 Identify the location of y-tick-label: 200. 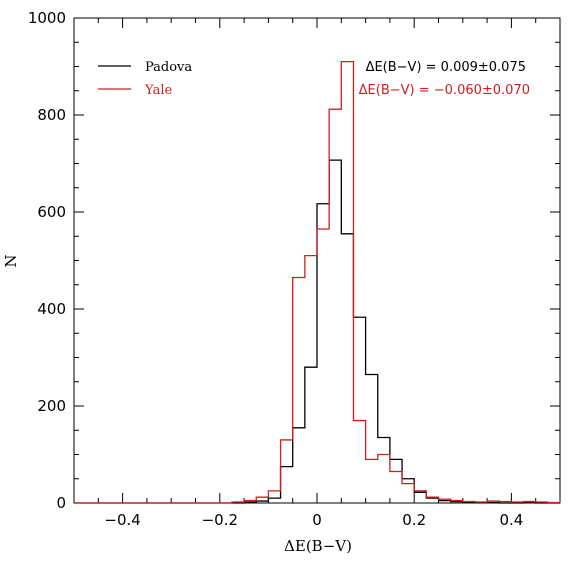
(51, 406).